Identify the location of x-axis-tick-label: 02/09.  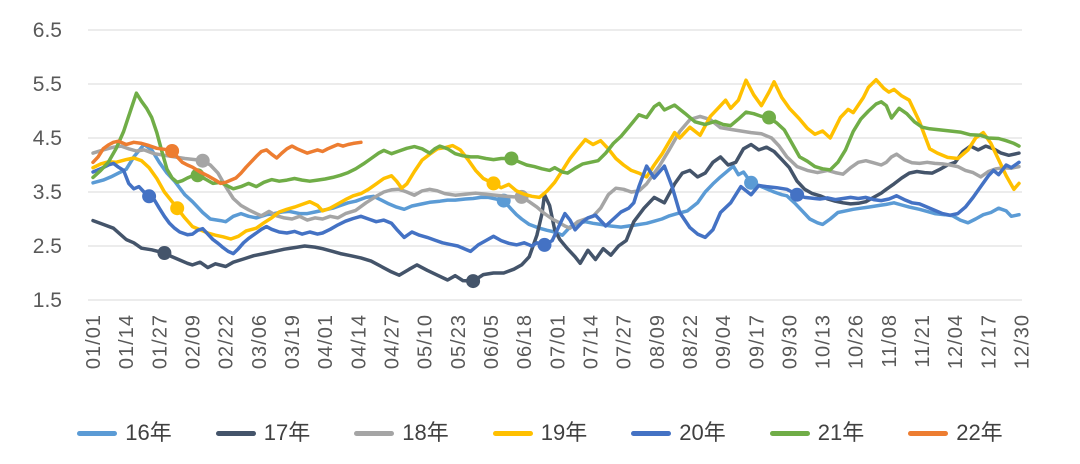
(193, 341).